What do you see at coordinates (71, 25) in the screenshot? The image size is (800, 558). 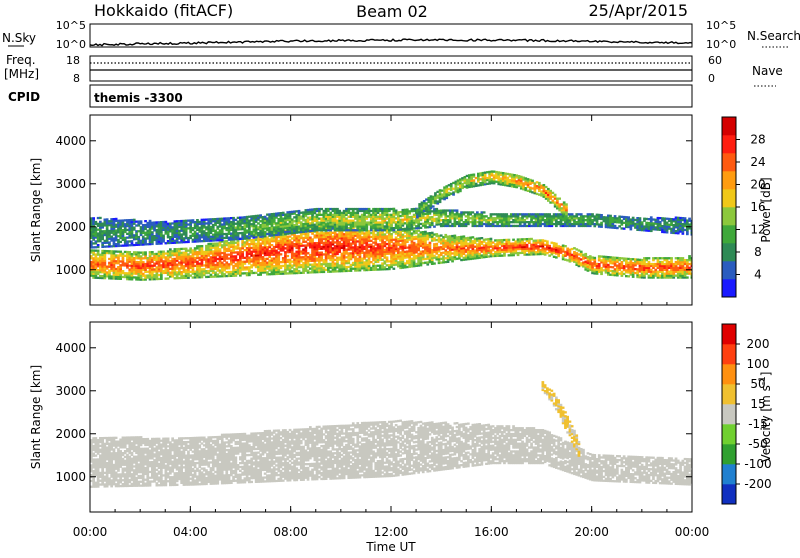 I see `noise-tick-top-left: 10^5` at bounding box center [71, 25].